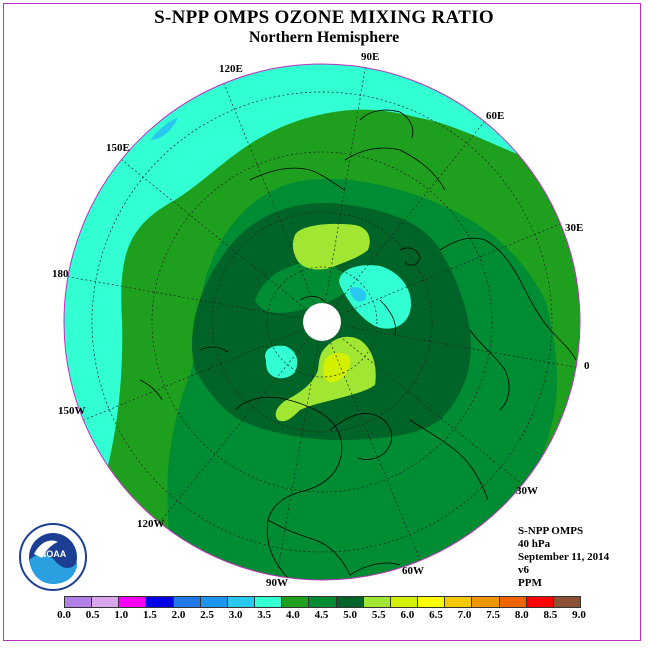  I want to click on field-cyan-pocket-west, so click(281, 362).